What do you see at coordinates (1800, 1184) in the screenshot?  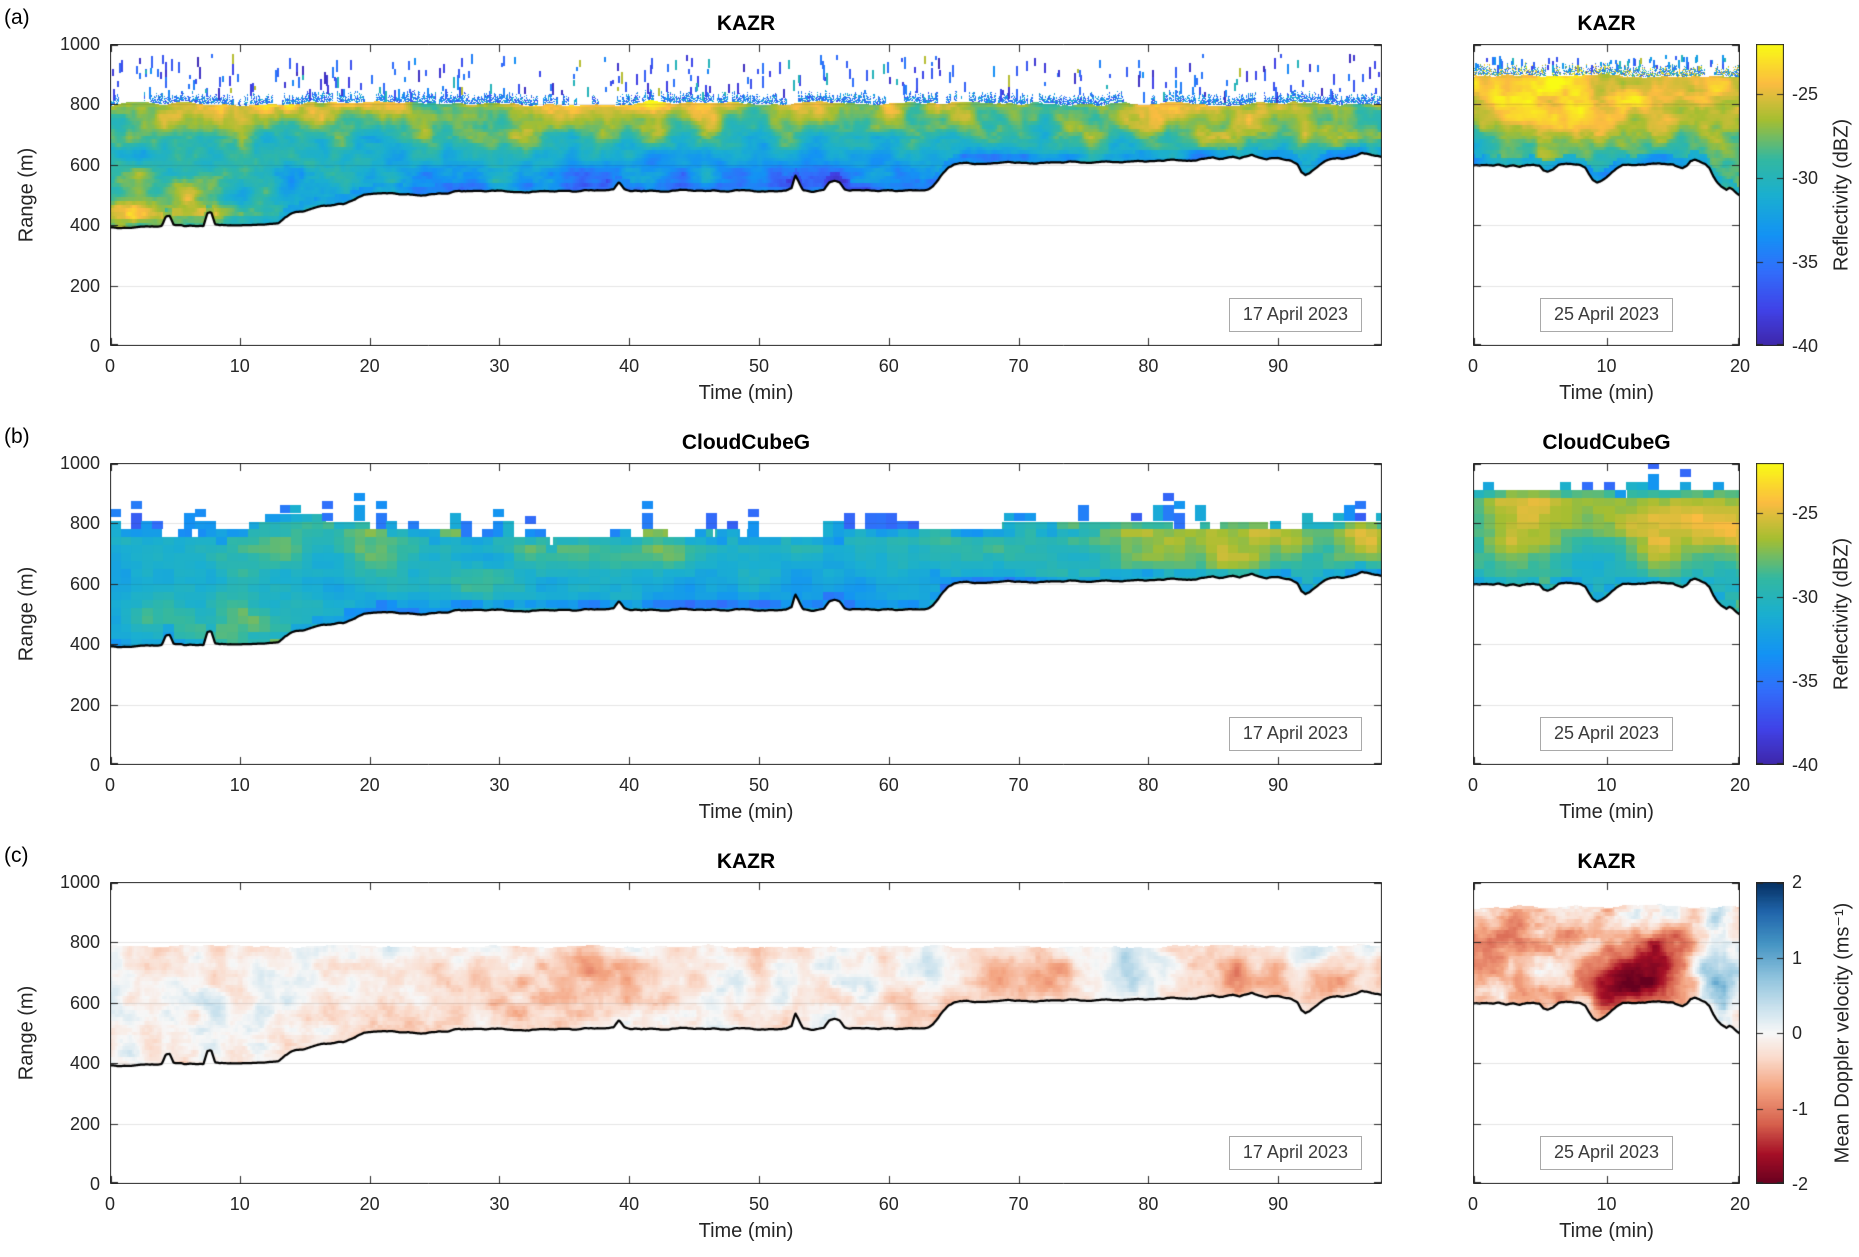 I see `colorbar-tick-label: -2` at bounding box center [1800, 1184].